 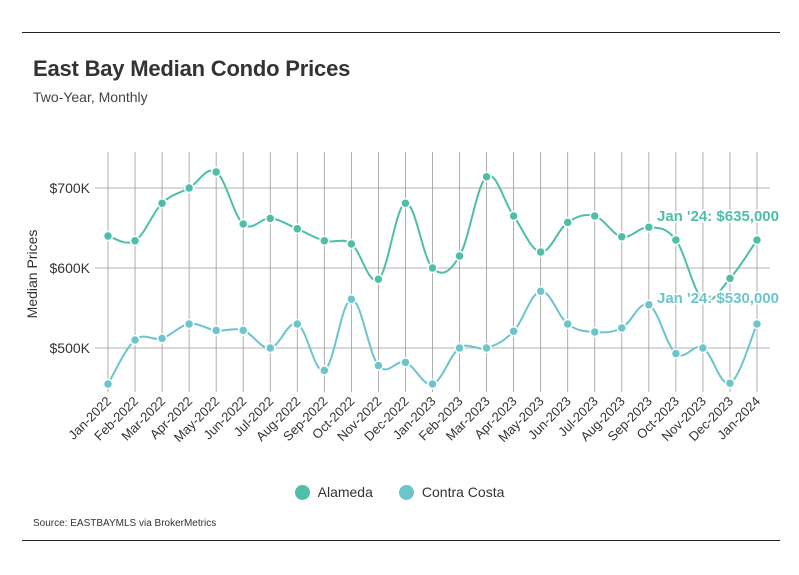 I want to click on top-rule, so click(x=401, y=32).